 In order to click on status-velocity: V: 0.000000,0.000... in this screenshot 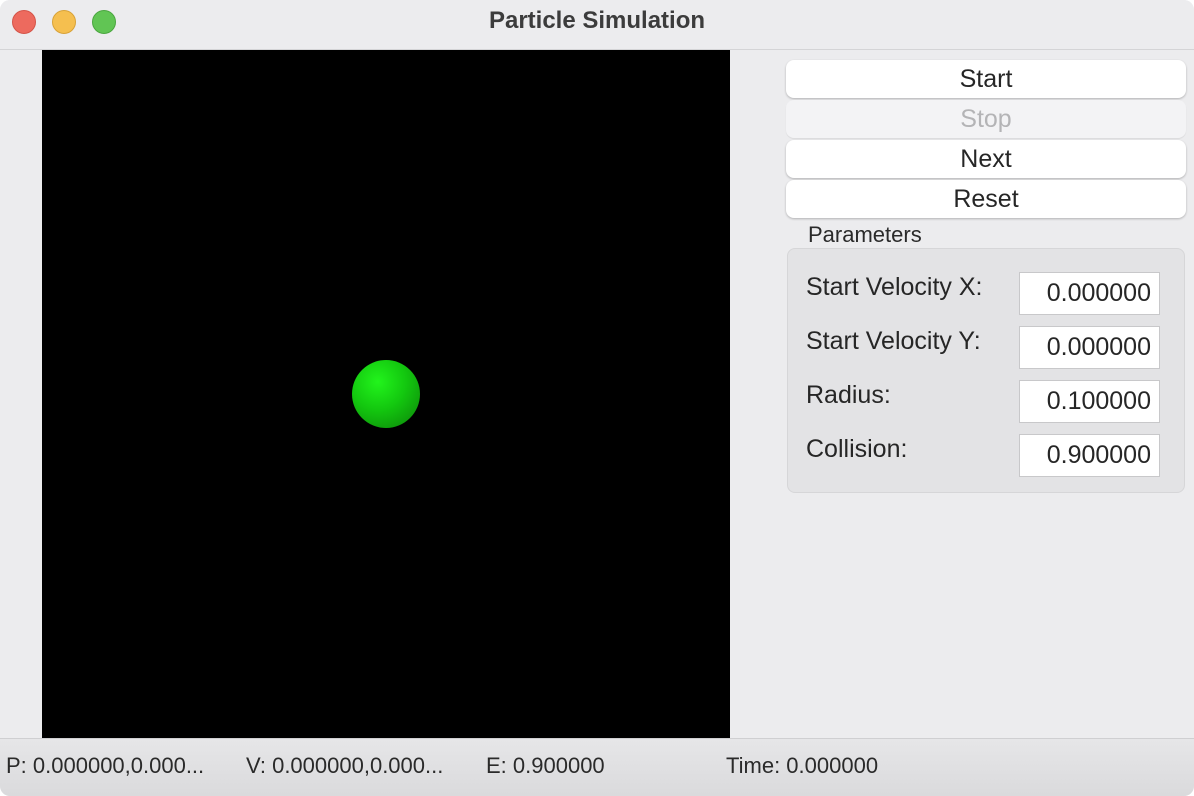, I will do `click(345, 765)`.